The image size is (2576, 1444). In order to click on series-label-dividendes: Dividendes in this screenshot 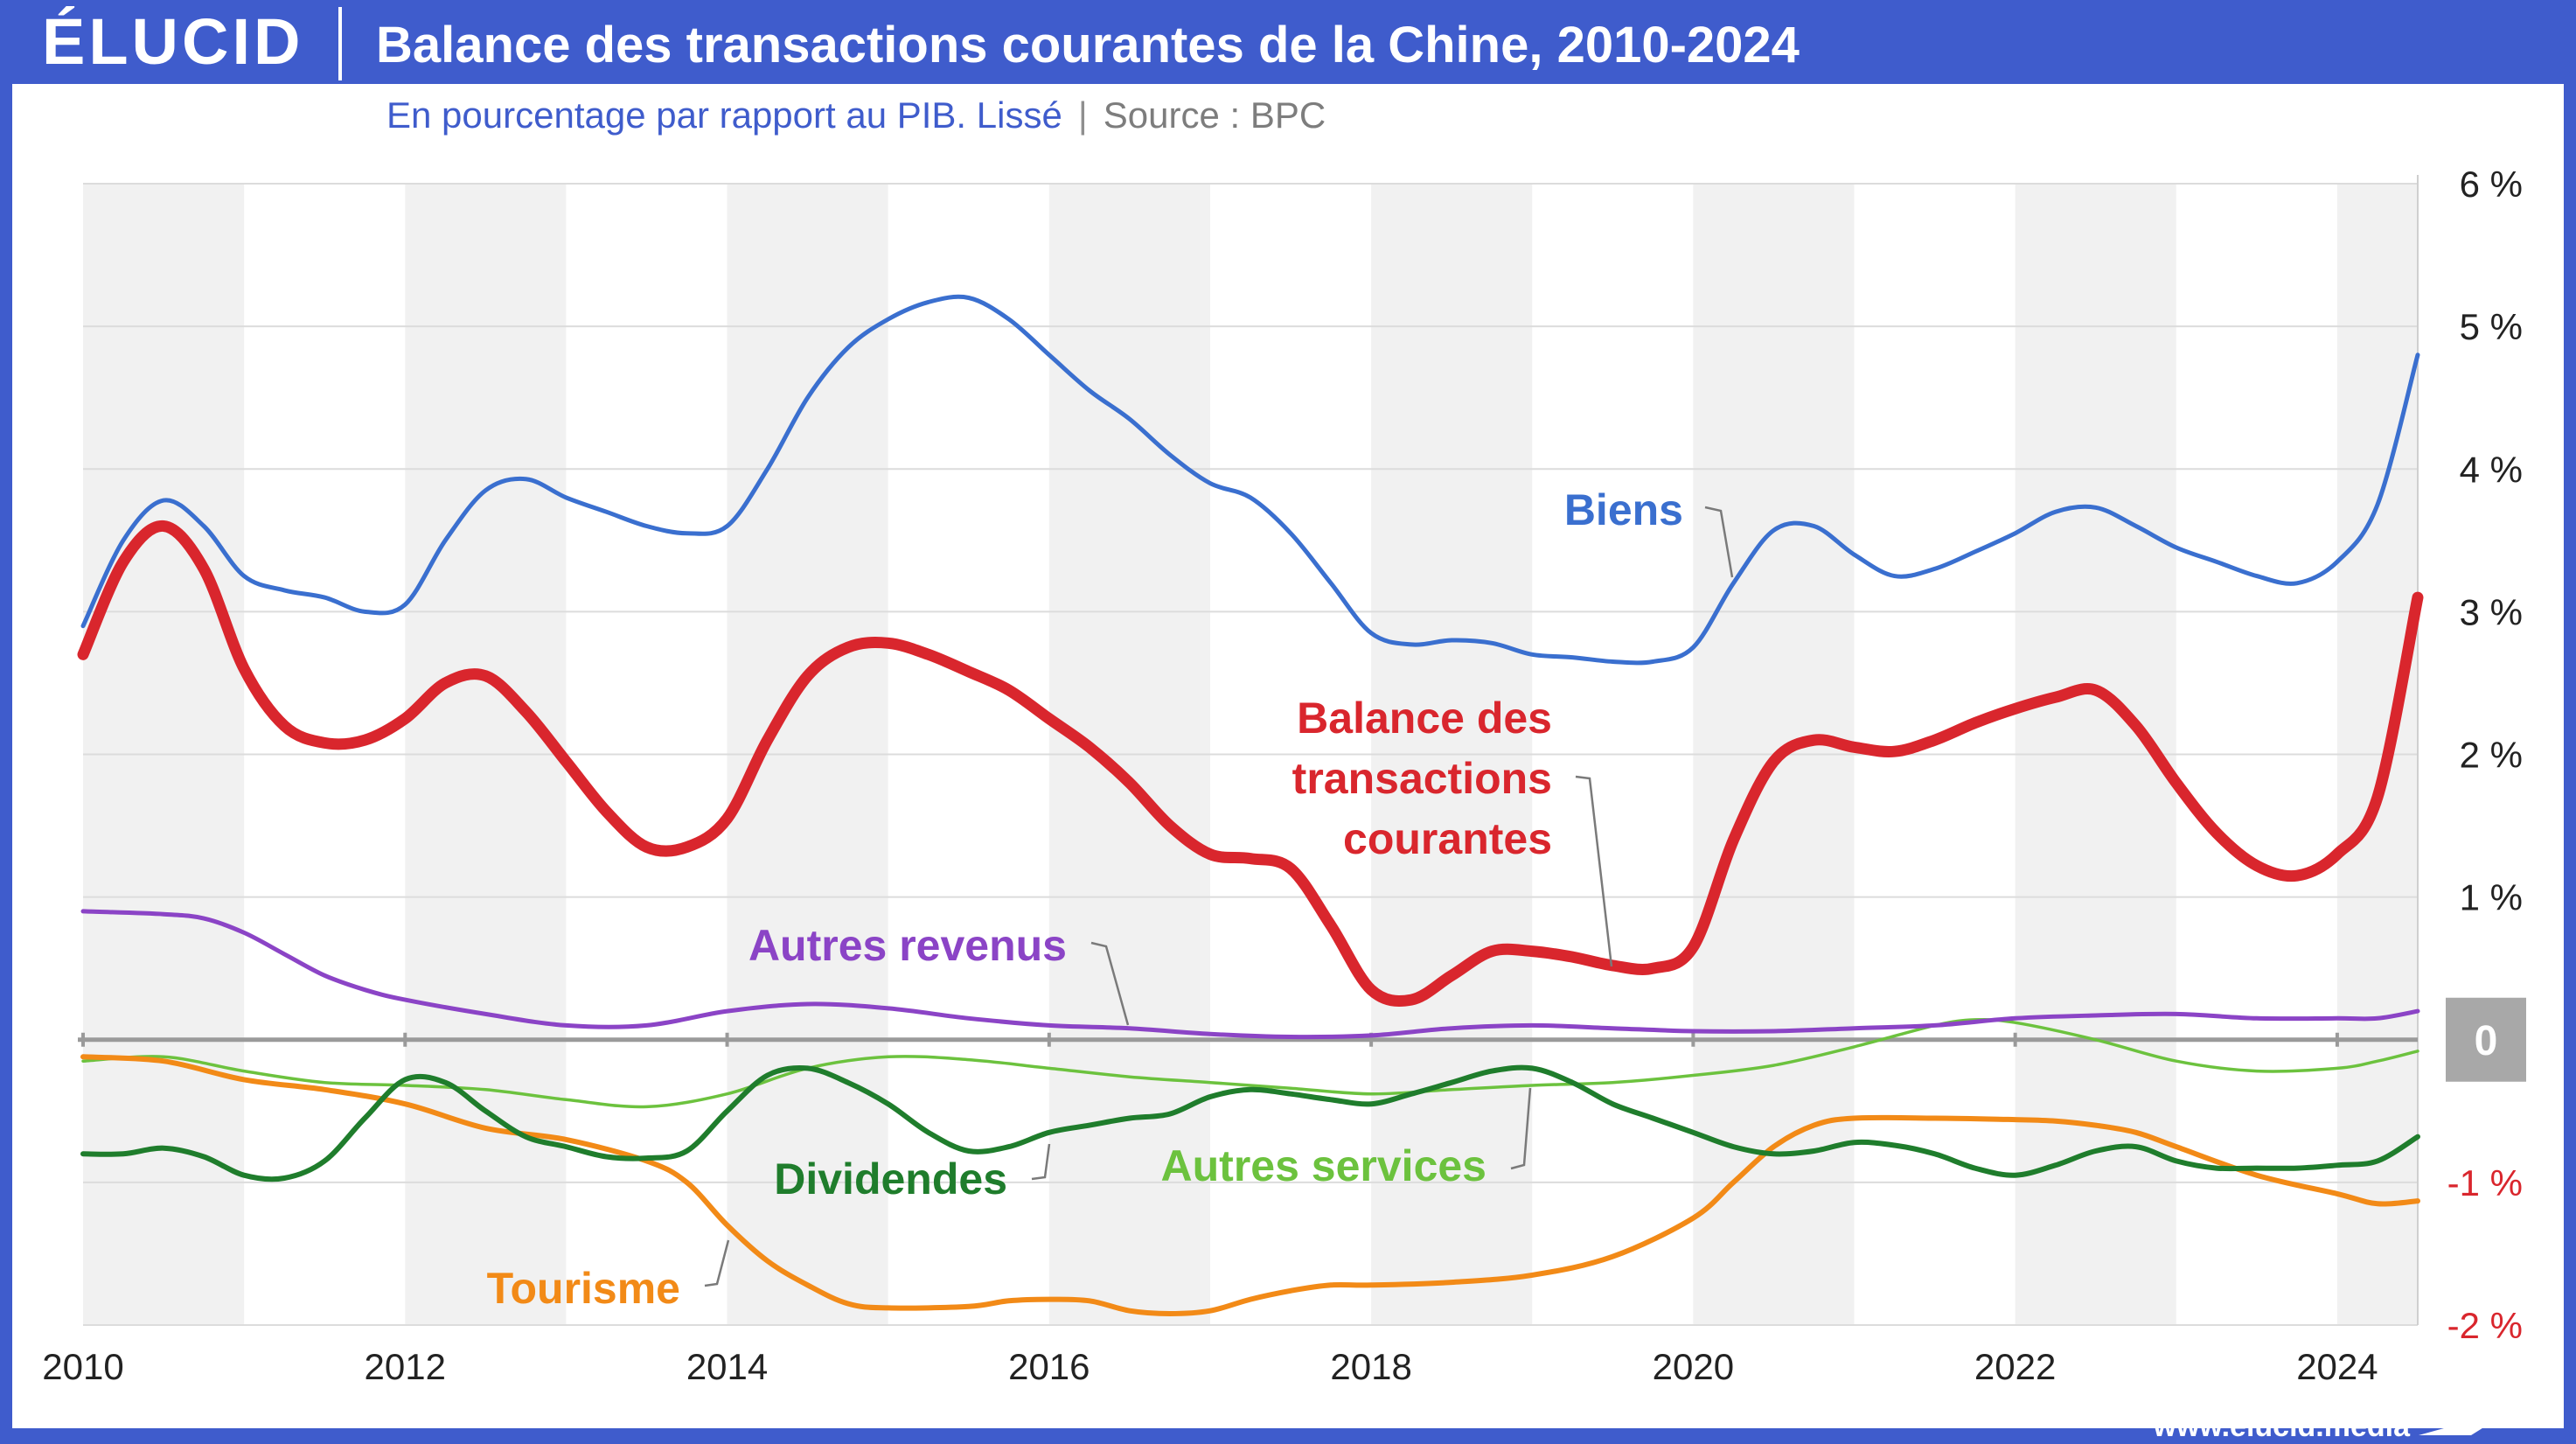, I will do `click(890, 1179)`.